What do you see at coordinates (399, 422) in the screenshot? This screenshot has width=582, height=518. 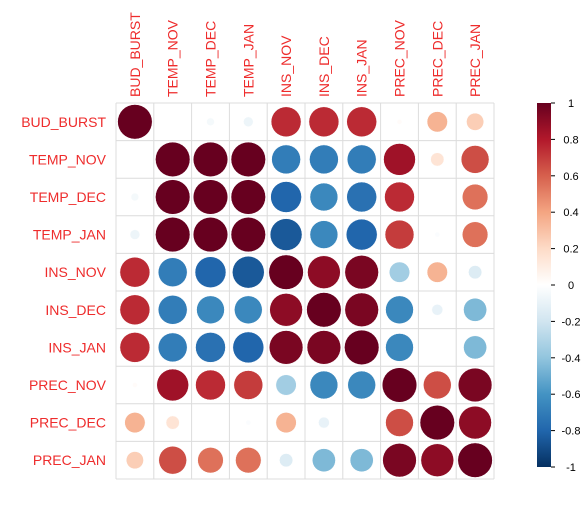 I see `correlation-circle-prec_dec-prec_nov` at bounding box center [399, 422].